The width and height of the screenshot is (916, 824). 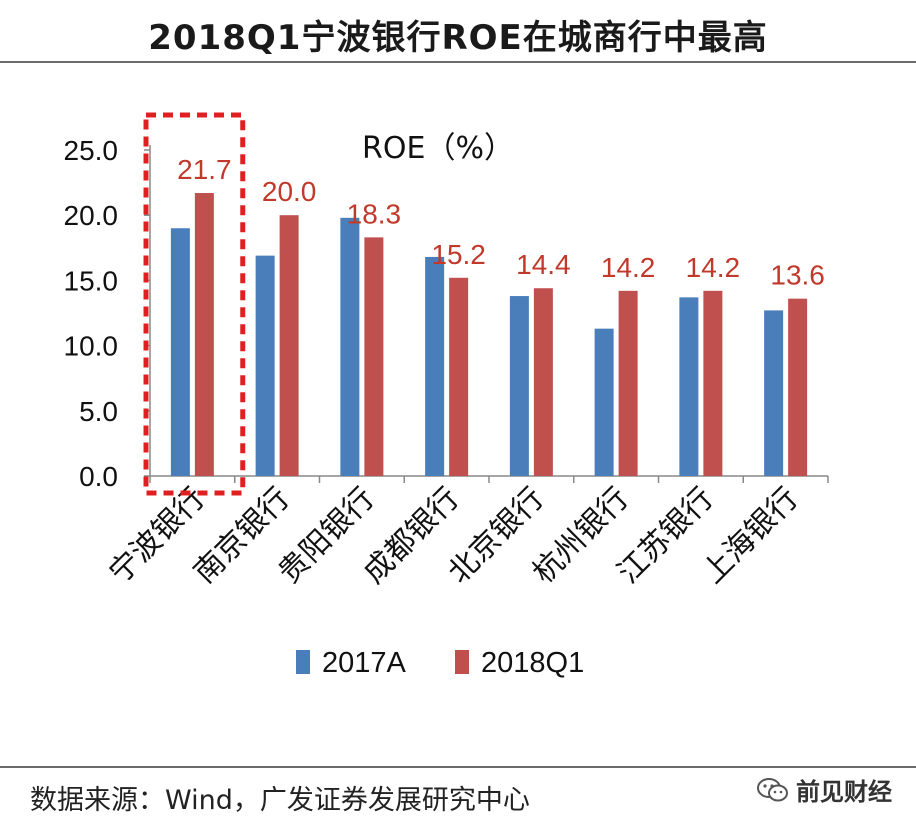 What do you see at coordinates (458, 38) in the screenshot?
I see `page-title: 2018Q1宁波银行ROE在城商行中最高` at bounding box center [458, 38].